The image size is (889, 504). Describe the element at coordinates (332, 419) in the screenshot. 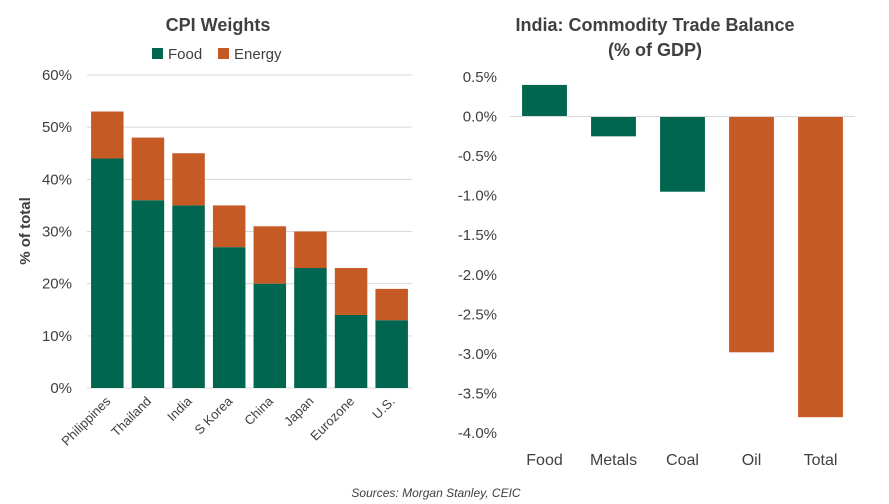

I see `left-x-tick-label: Eurozone` at that location.